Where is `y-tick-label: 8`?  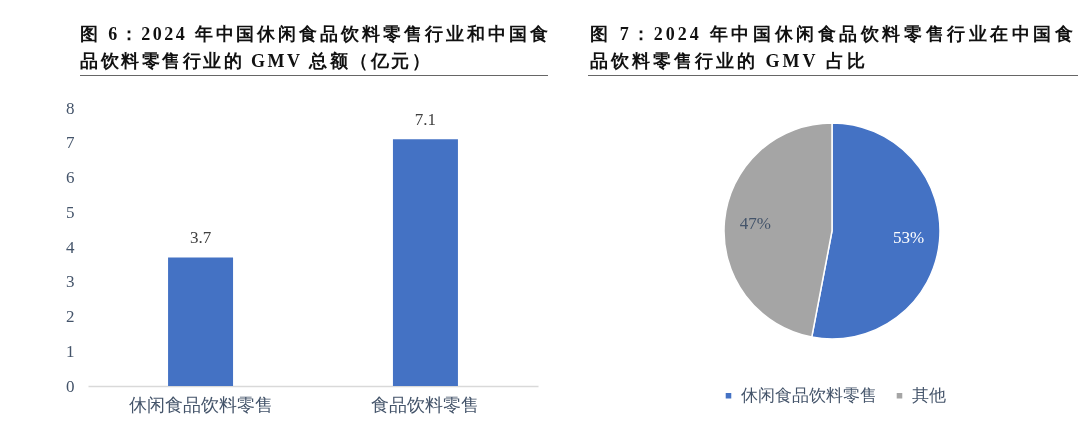 y-tick-label: 8 is located at coordinates (70, 108).